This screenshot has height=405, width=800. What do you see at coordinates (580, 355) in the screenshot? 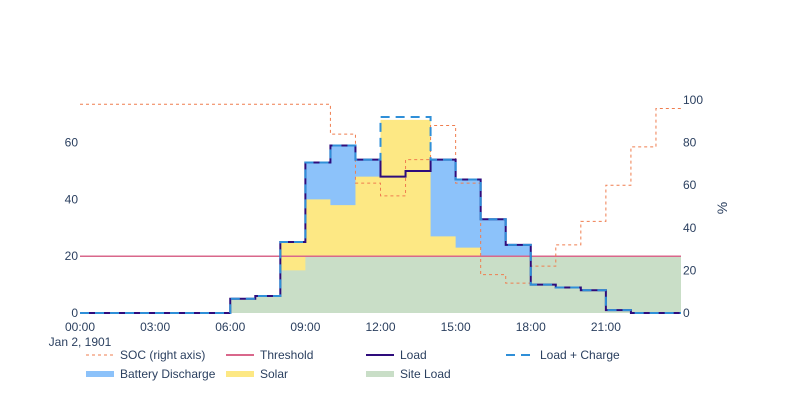
I see `legend-label: Load + Charge` at bounding box center [580, 355].